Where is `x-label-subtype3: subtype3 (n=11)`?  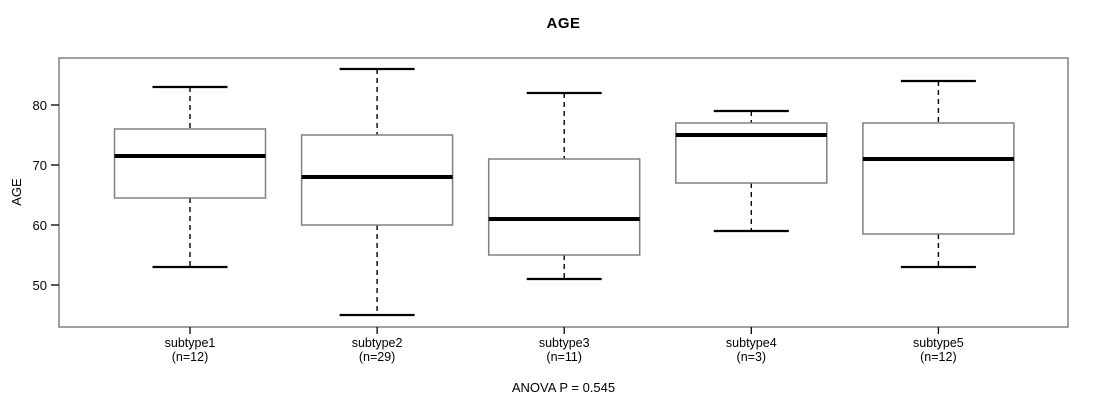 x-label-subtype3: subtype3 (n=11) is located at coordinates (564, 350).